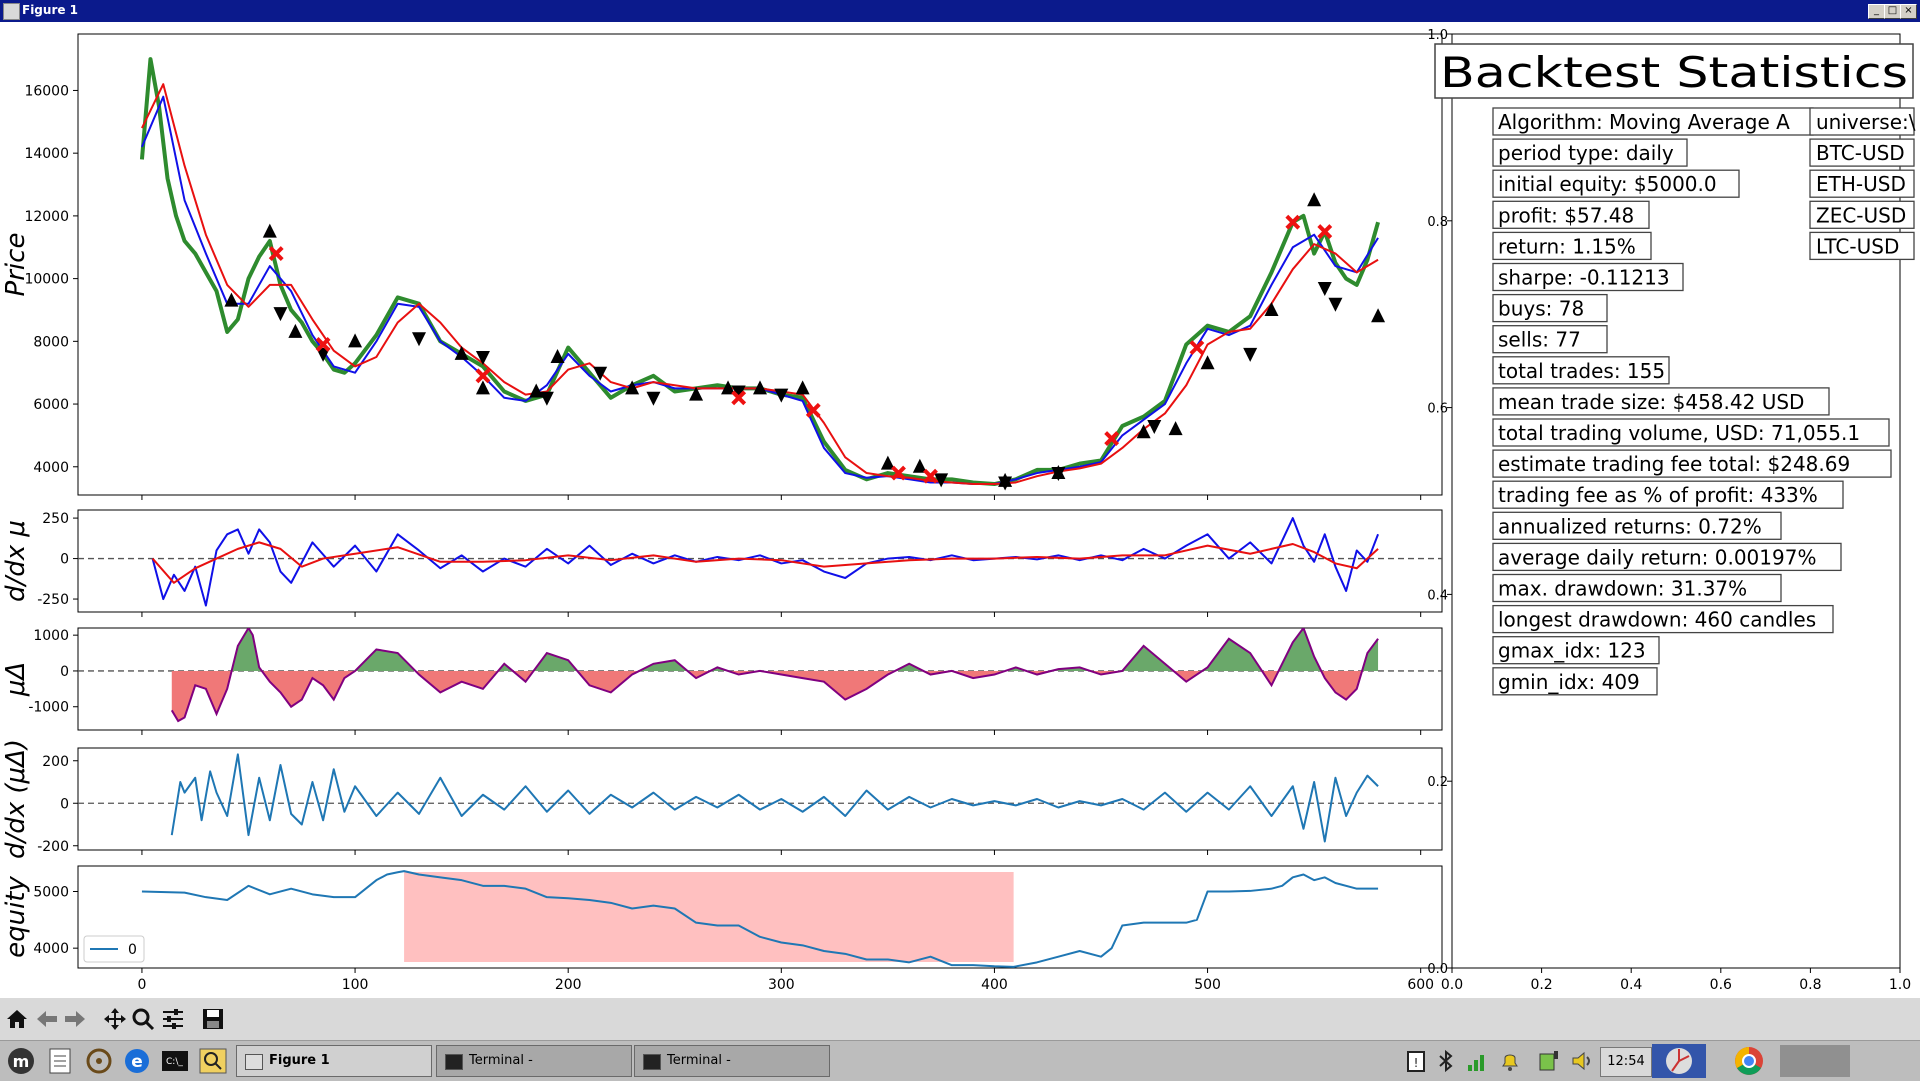 The height and width of the screenshot is (1081, 1920). Describe the element at coordinates (1679, 1061) in the screenshot. I see `matplotlib-app-icon` at that location.